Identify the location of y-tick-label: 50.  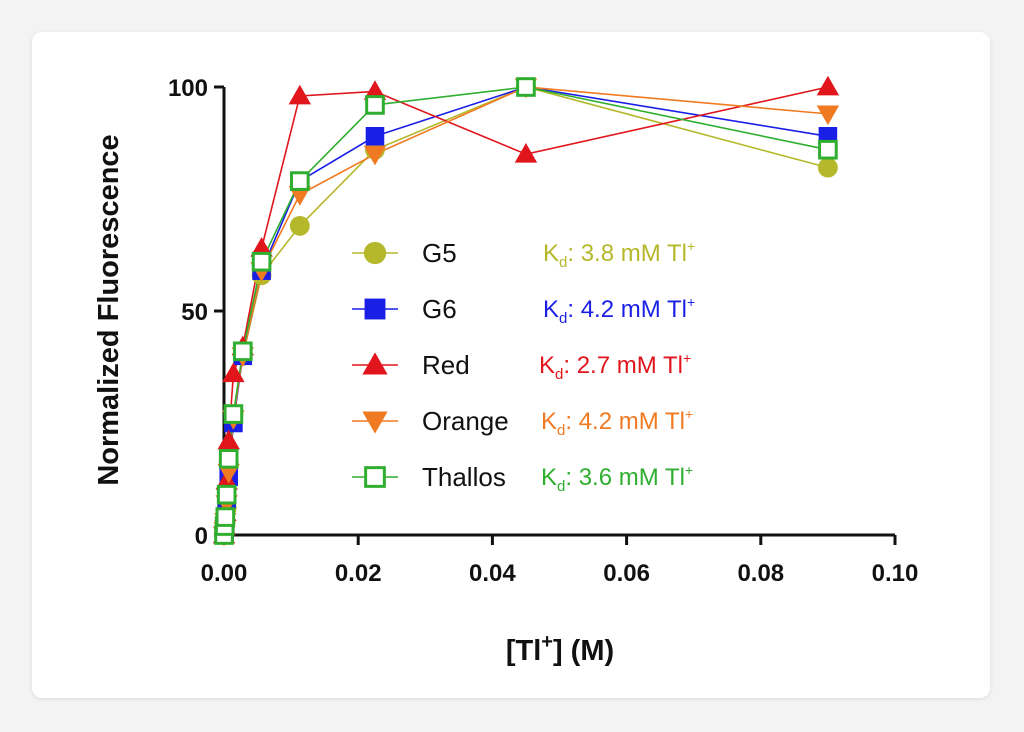
(194, 312).